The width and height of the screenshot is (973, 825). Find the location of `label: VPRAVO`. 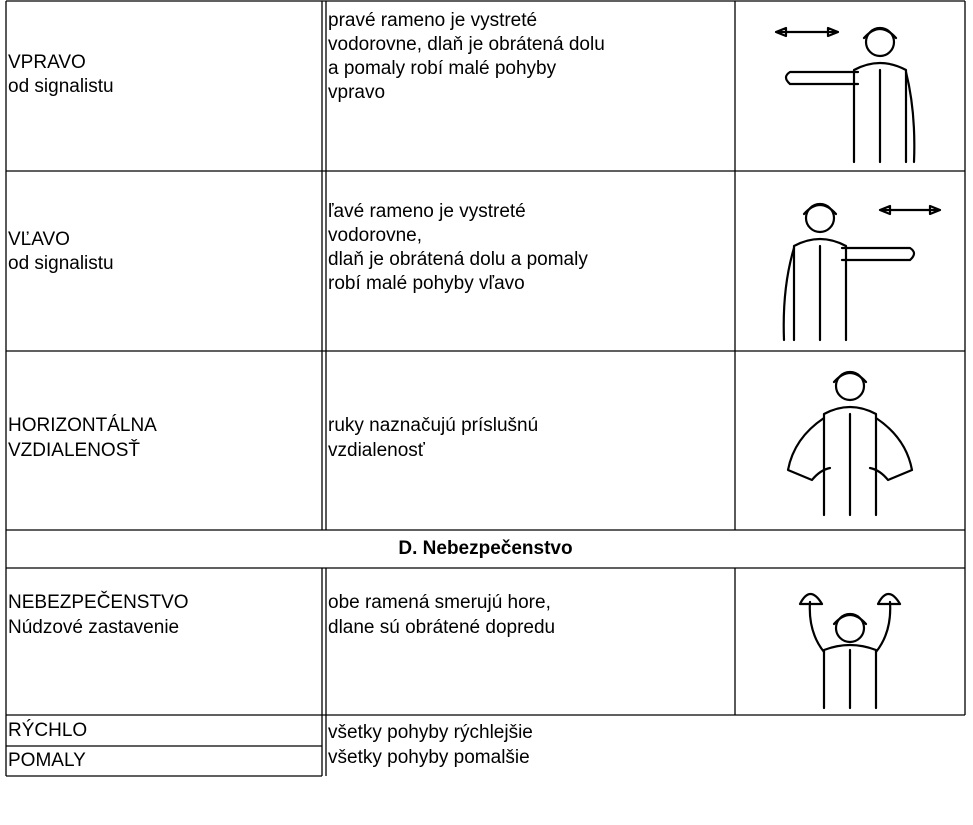

label: VPRAVO is located at coordinates (47, 62).